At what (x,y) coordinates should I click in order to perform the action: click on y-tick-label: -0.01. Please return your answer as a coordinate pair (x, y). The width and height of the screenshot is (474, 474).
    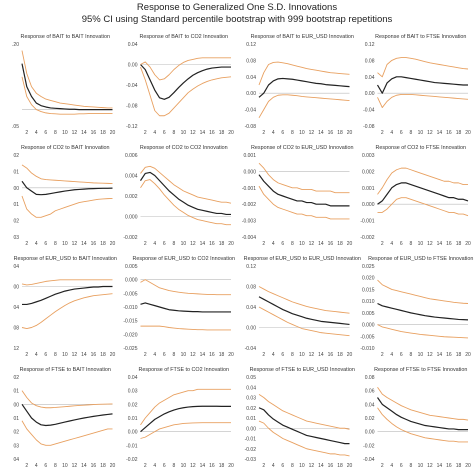
    Looking at the image, I should click on (251, 440).